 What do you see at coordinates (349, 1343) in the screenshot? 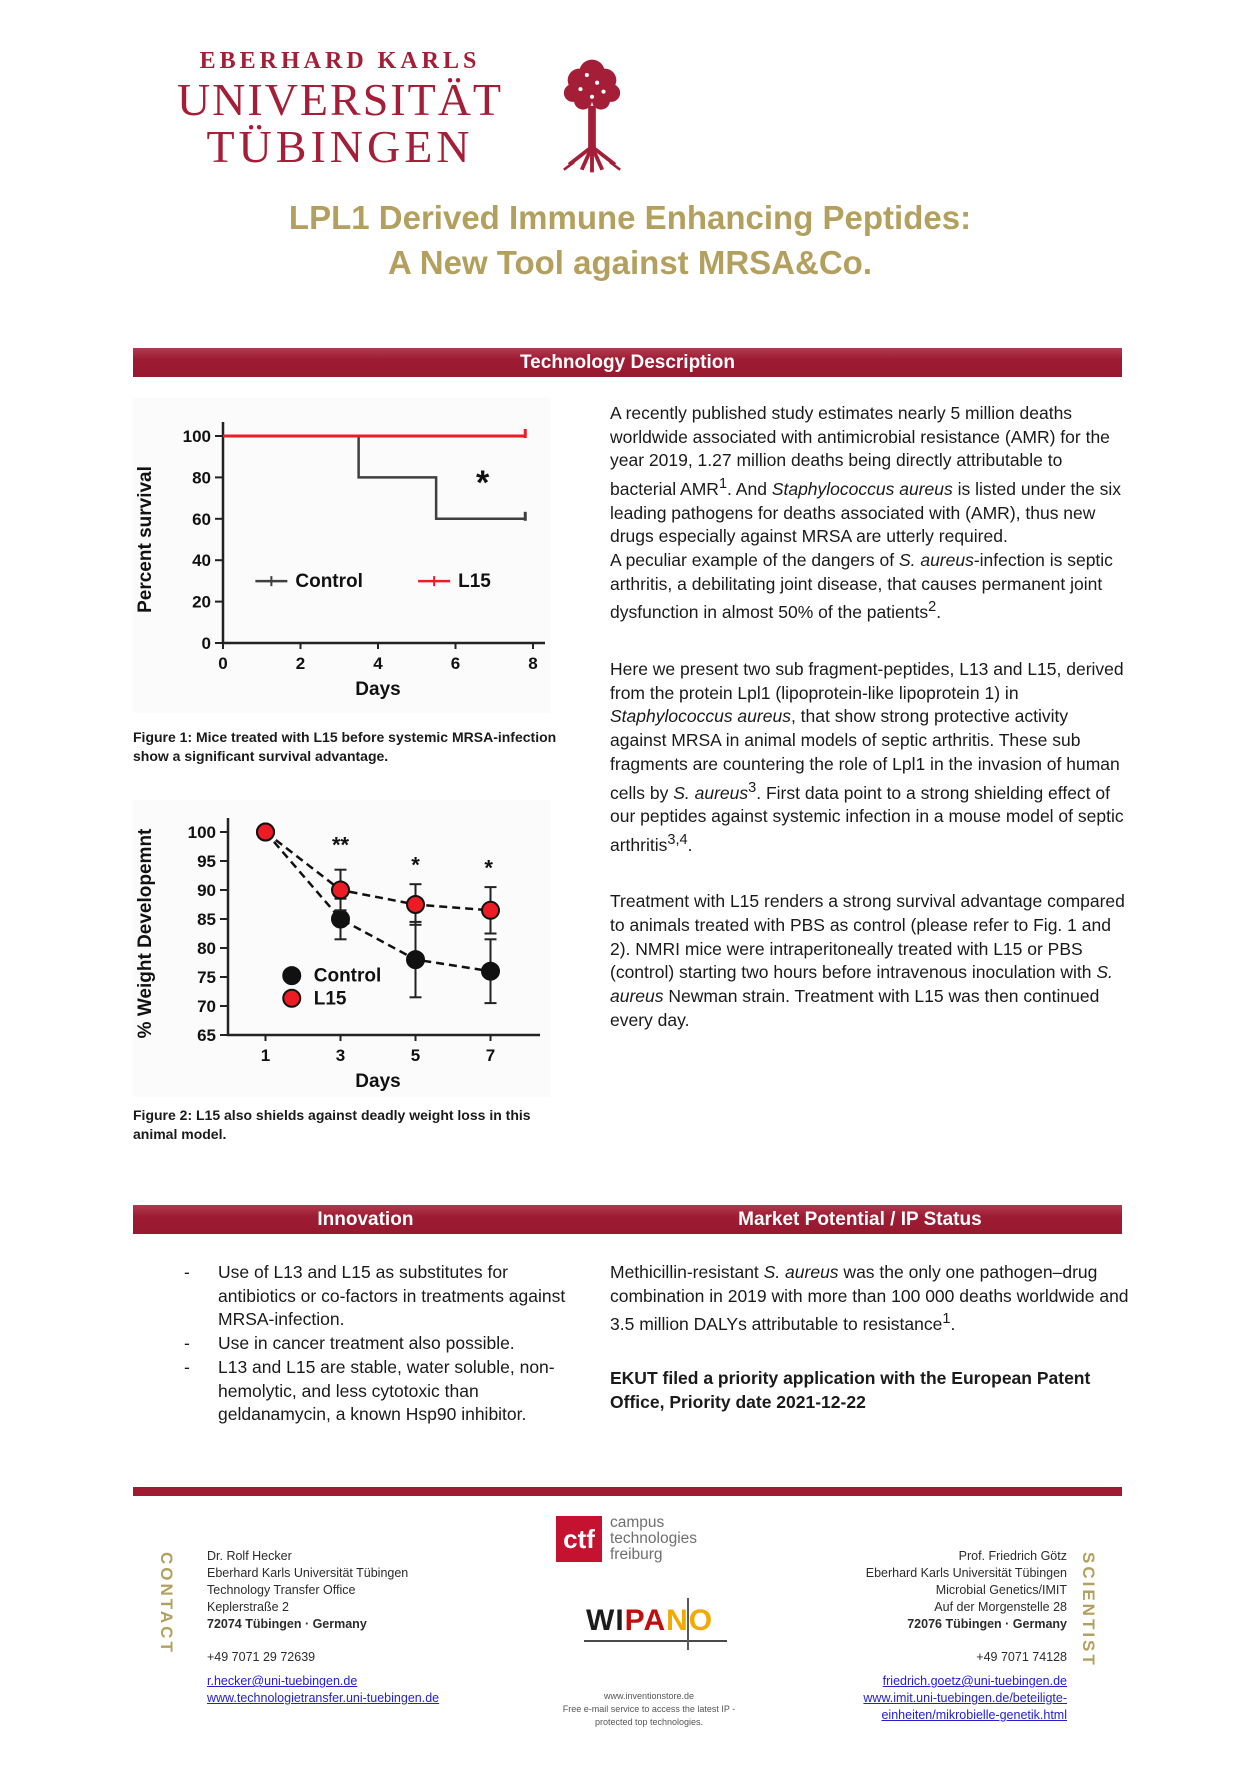
I see `bullet-item: - Use in cancer treatment also possible.` at bounding box center [349, 1343].